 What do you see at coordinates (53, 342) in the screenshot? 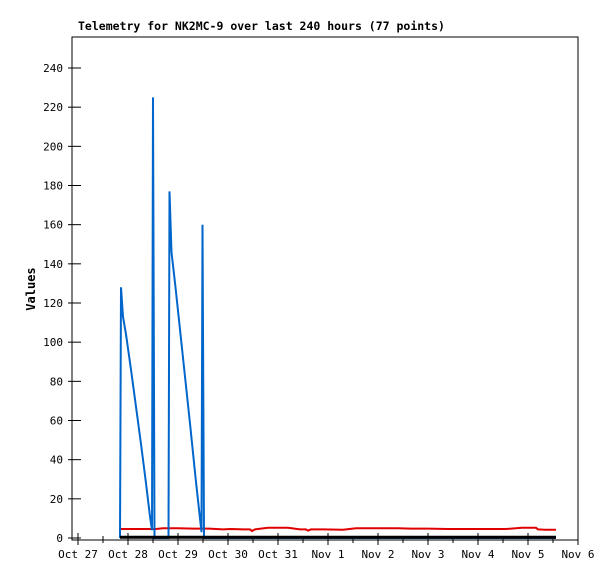
I see `y-tick-label: 100` at bounding box center [53, 342].